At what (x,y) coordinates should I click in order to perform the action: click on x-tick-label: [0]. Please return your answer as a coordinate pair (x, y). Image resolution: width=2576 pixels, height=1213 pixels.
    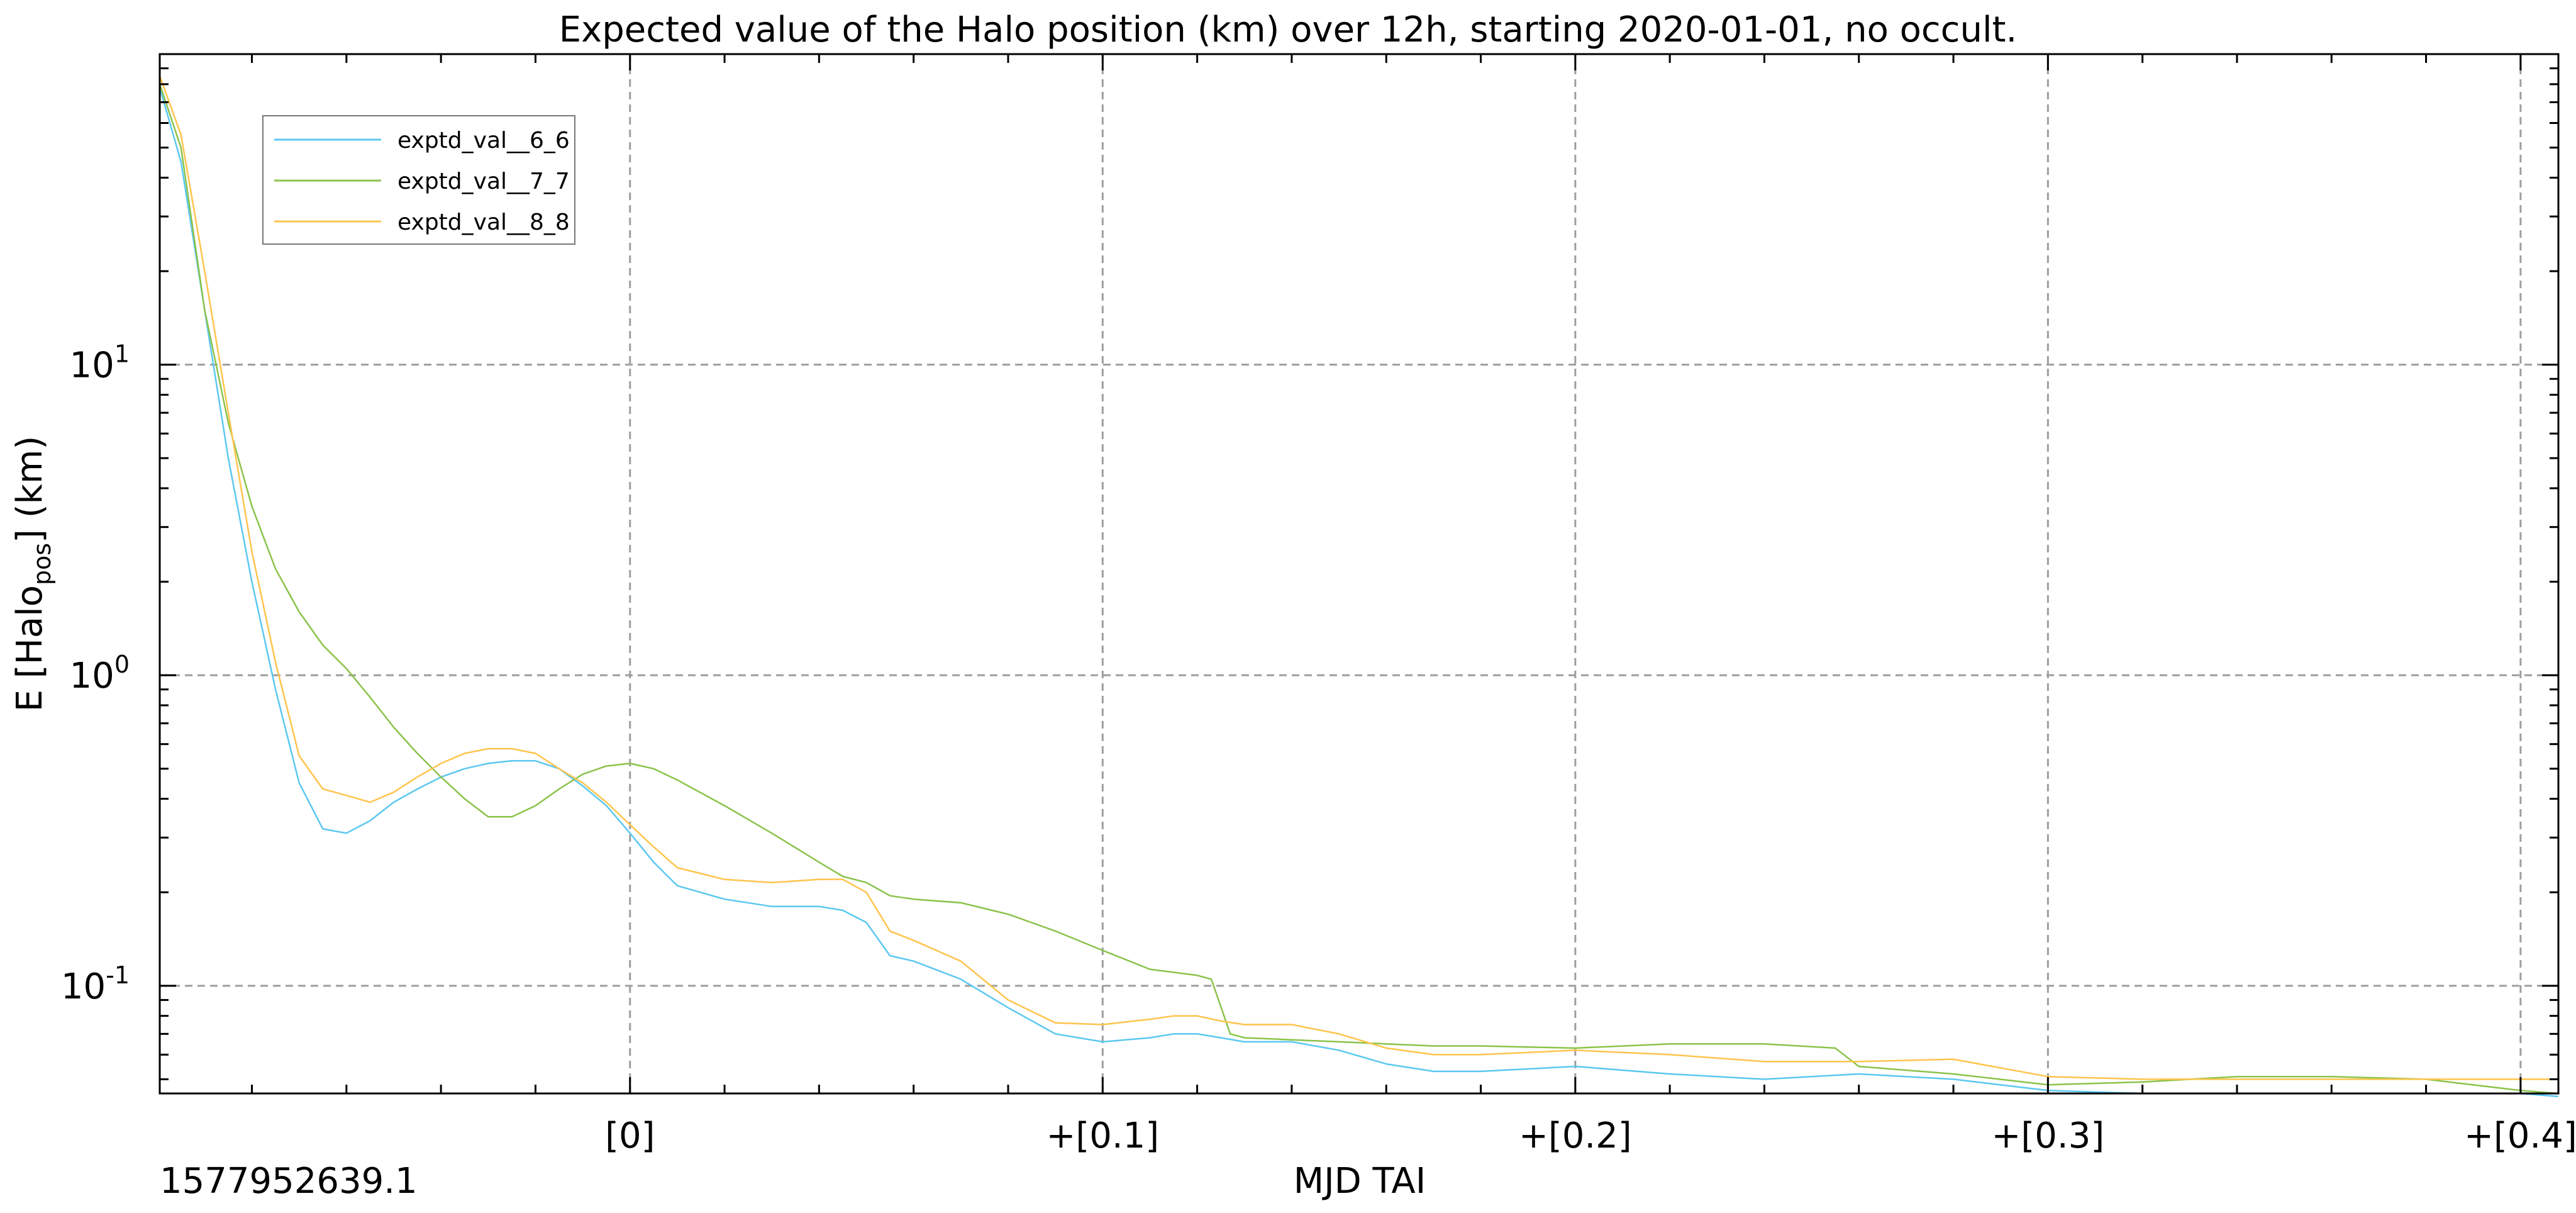
    Looking at the image, I should click on (630, 1135).